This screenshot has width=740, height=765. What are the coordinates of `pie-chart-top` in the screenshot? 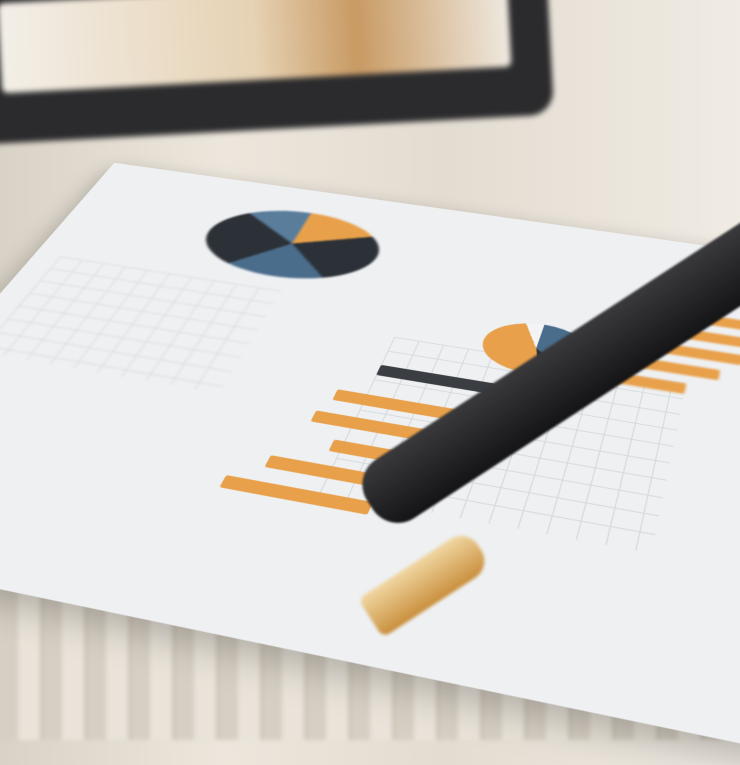 It's located at (290, 245).